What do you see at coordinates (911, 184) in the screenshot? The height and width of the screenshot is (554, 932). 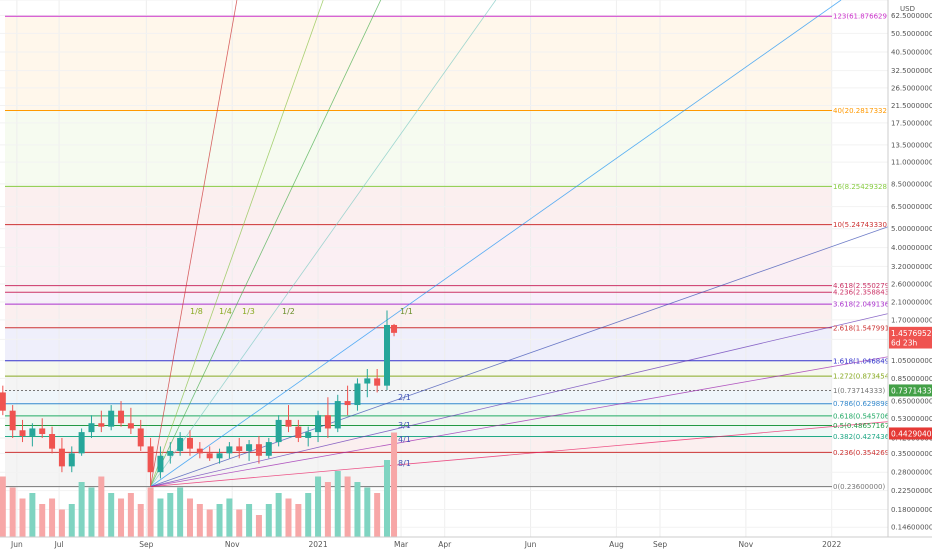 I see `price-tick-label: 8.50000000` at bounding box center [911, 184].